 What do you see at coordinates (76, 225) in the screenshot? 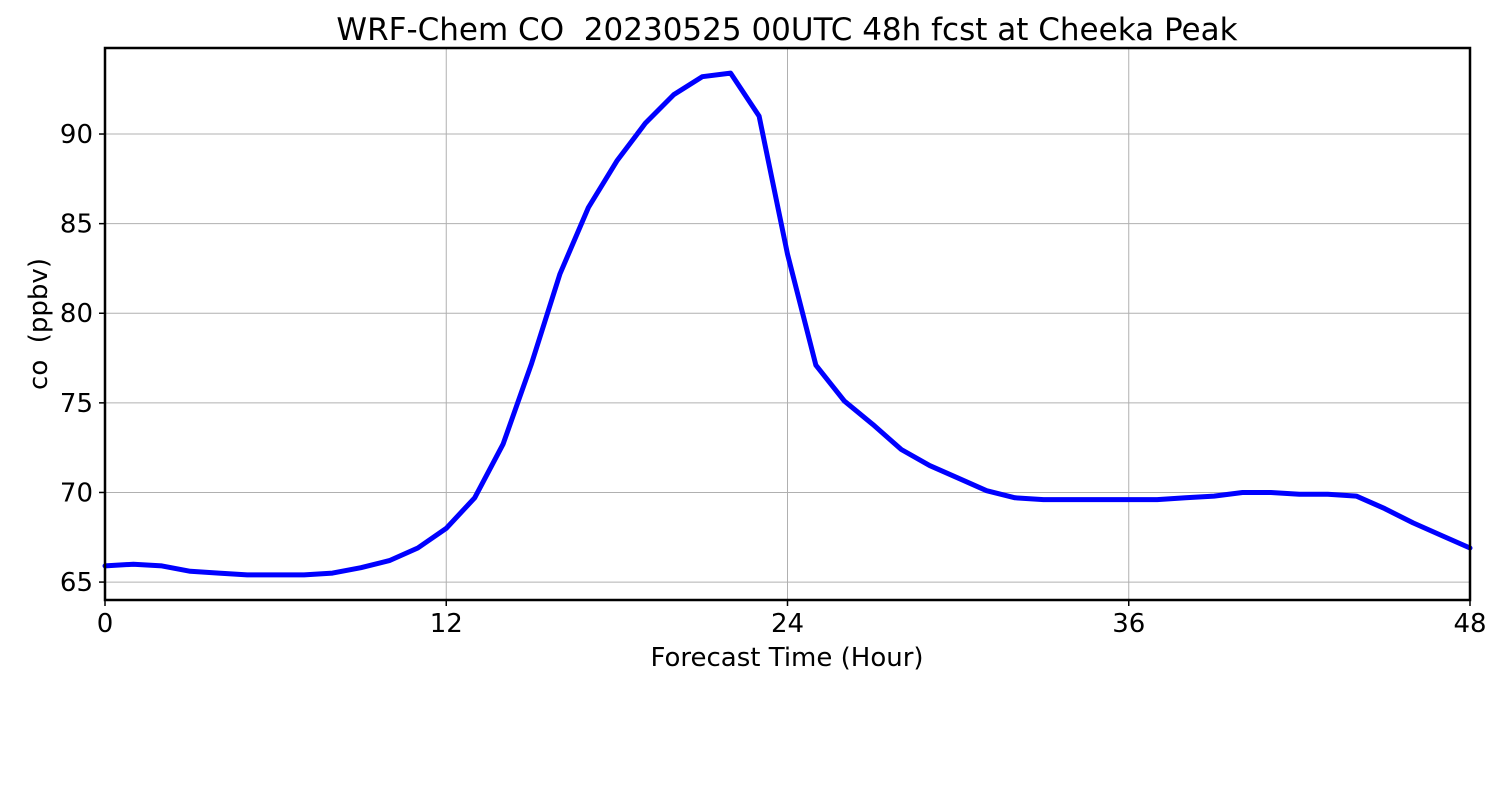
I see `y-tick-label: 85` at bounding box center [76, 225].